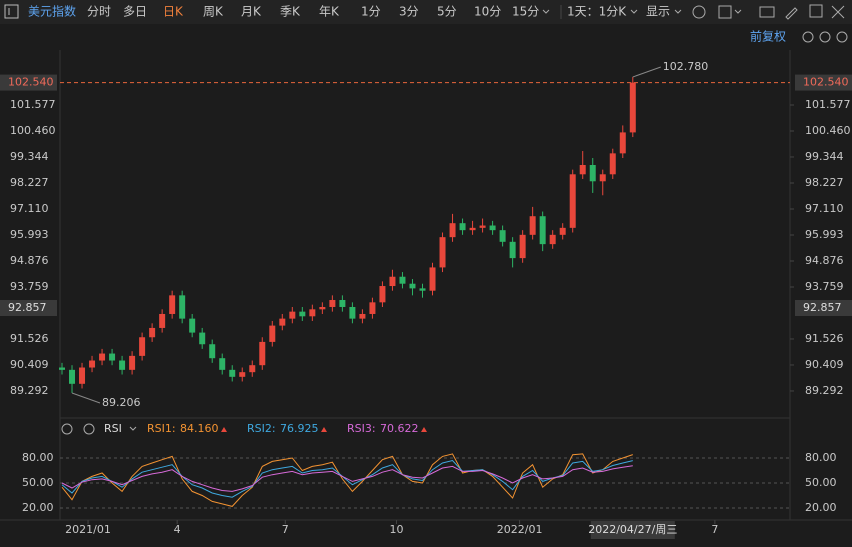  I want to click on sidebar-icon, so click(11, 11).